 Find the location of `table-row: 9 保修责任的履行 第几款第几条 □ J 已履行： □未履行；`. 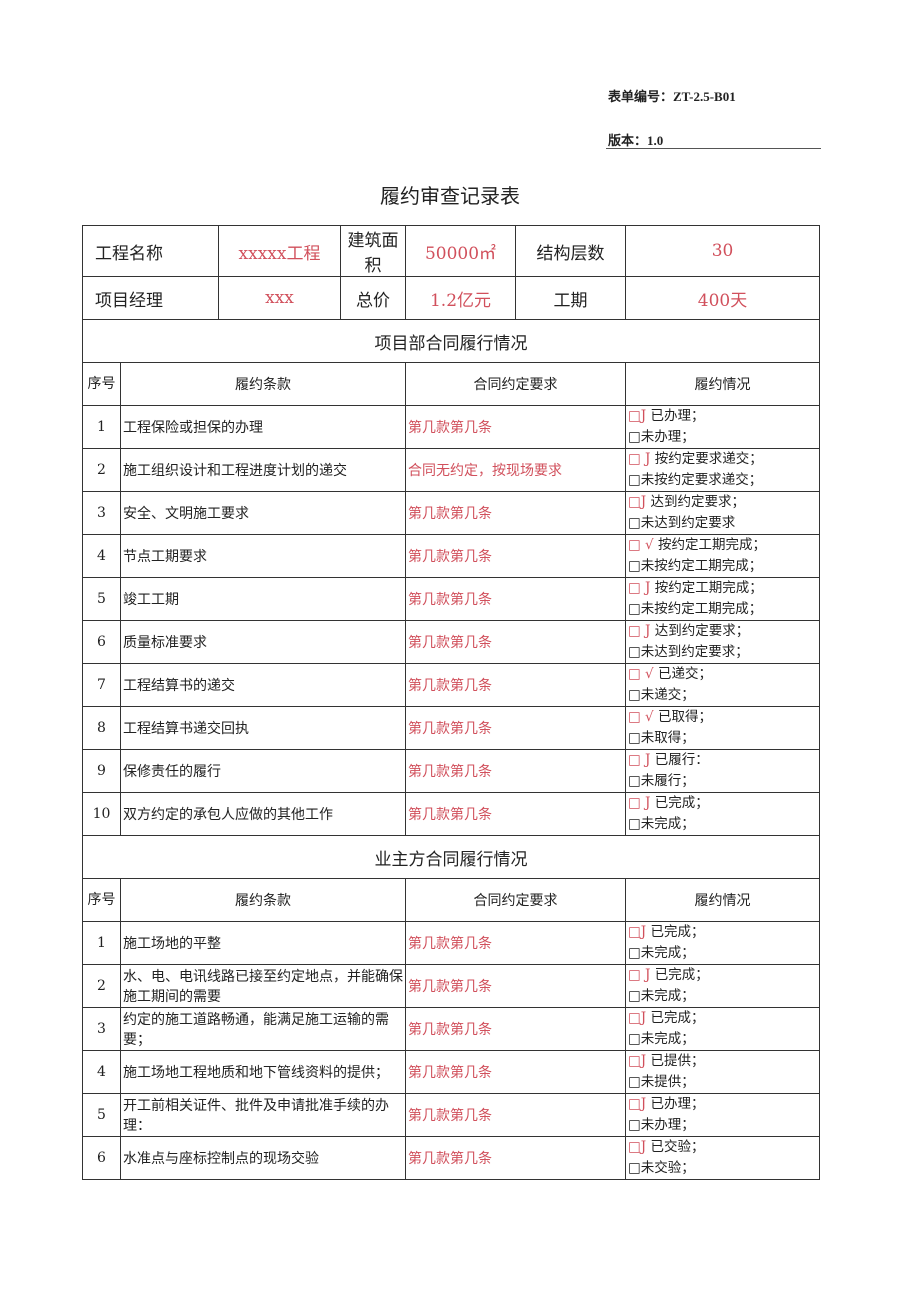

table-row: 9 保修责任的履行 第几款第几条 □ J 已履行： □未履行； is located at coordinates (451, 771).